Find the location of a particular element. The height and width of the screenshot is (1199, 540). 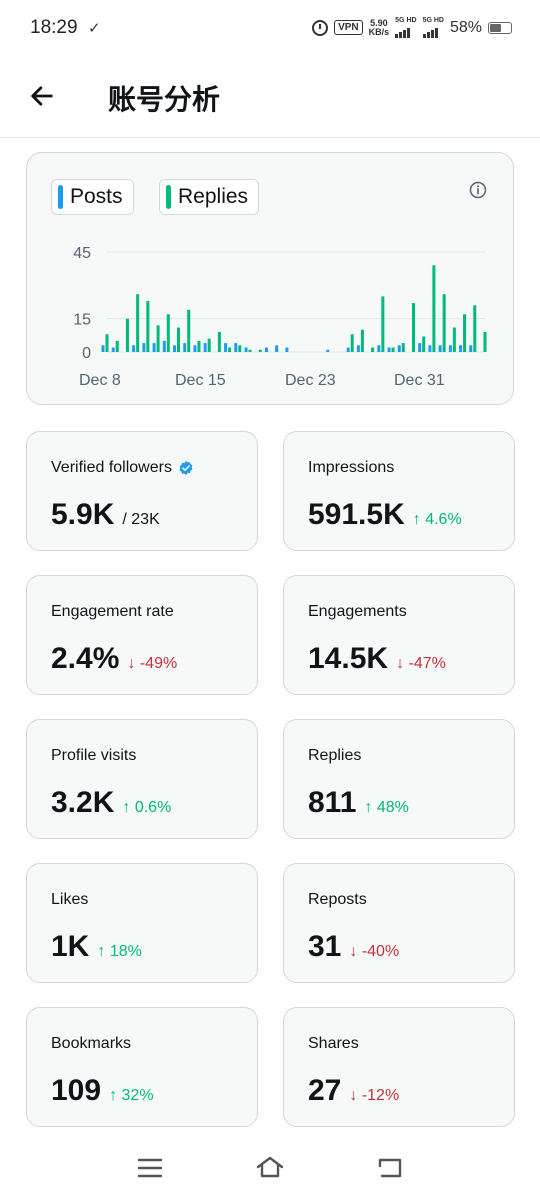

stat-delta-value: -12% is located at coordinates (380, 1095).